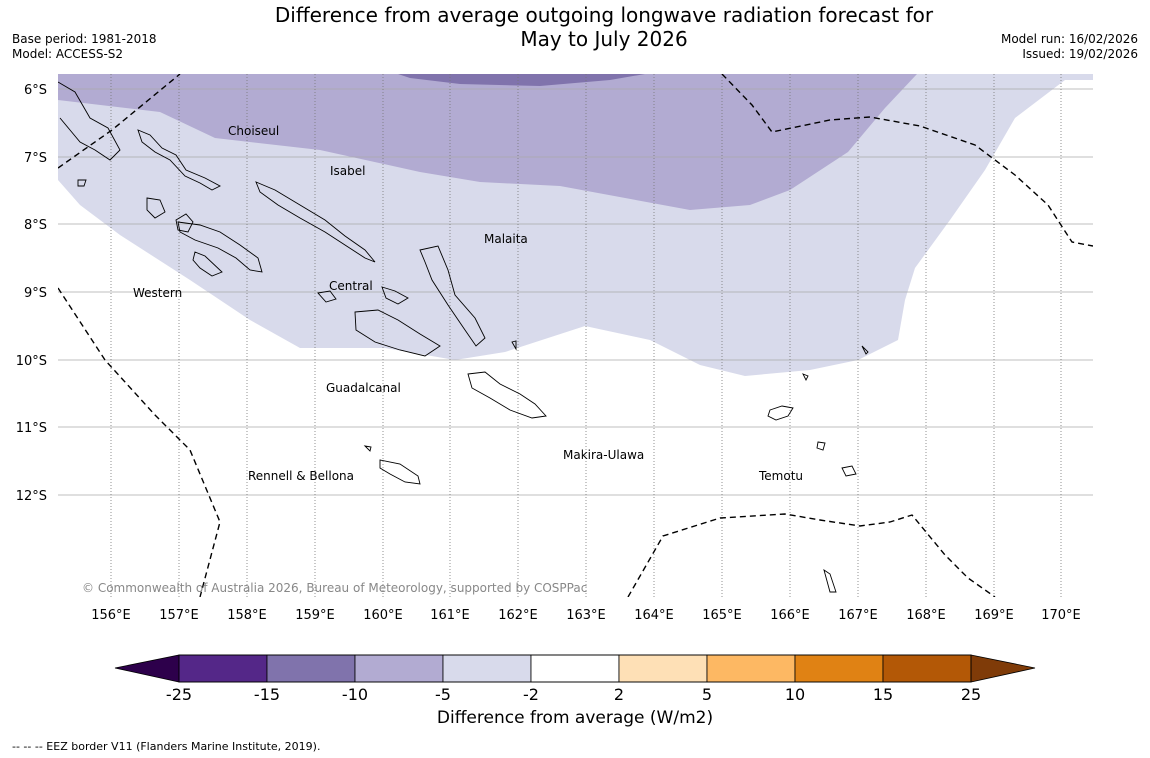 Image resolution: width=1150 pixels, height=758 pixels. What do you see at coordinates (395, 295) in the screenshot?
I see `island-florida` at bounding box center [395, 295].